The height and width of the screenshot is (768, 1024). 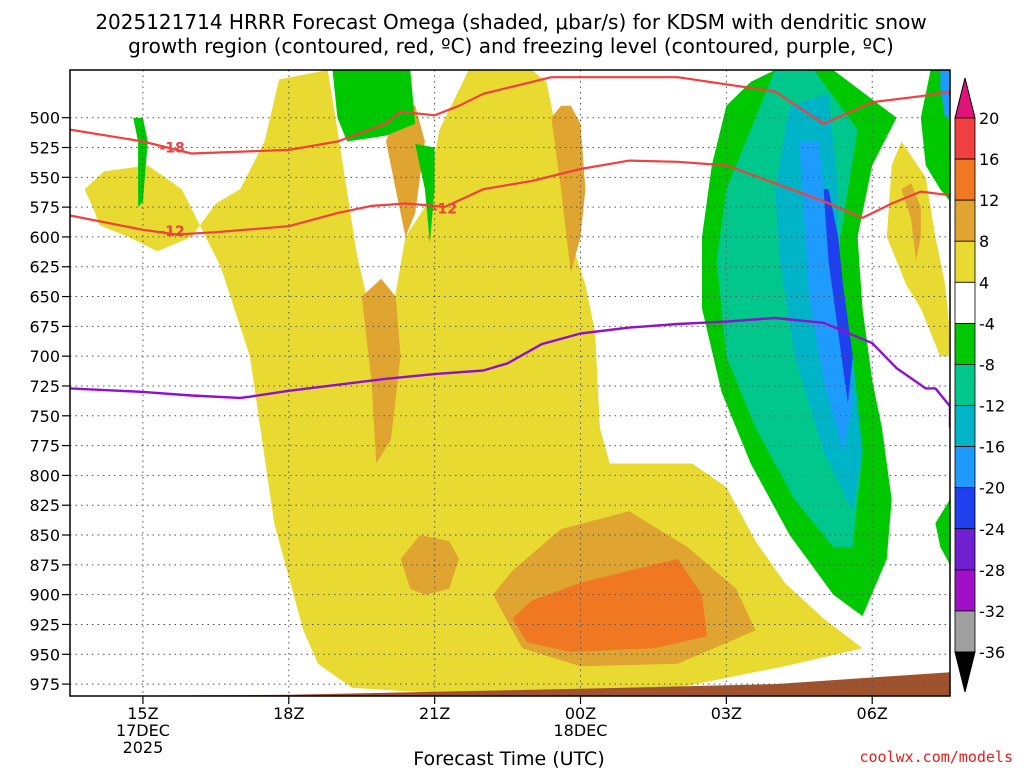 I want to click on terrain-ground, so click(x=510, y=684).